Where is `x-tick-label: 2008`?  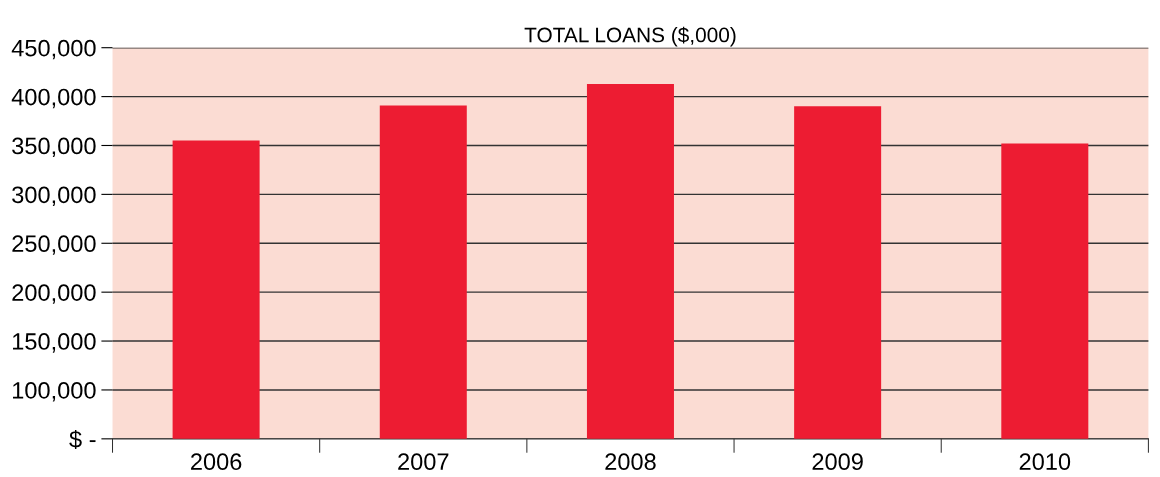 x-tick-label: 2008 is located at coordinates (630, 462).